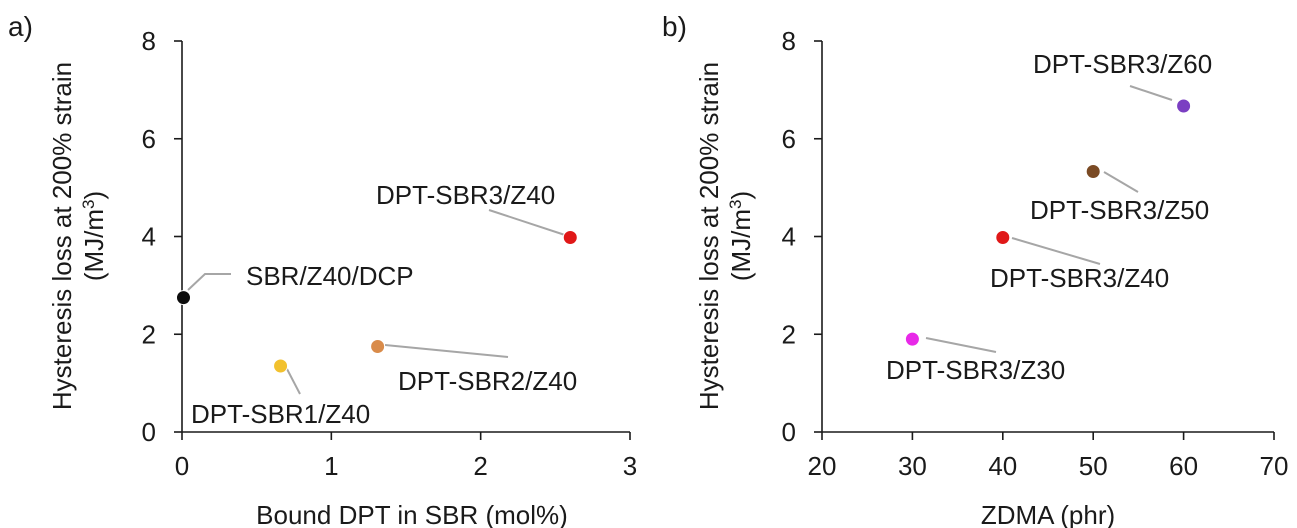 The image size is (1297, 528). I want to click on chart-b-y-tick-label-4: 8, so click(789, 41).